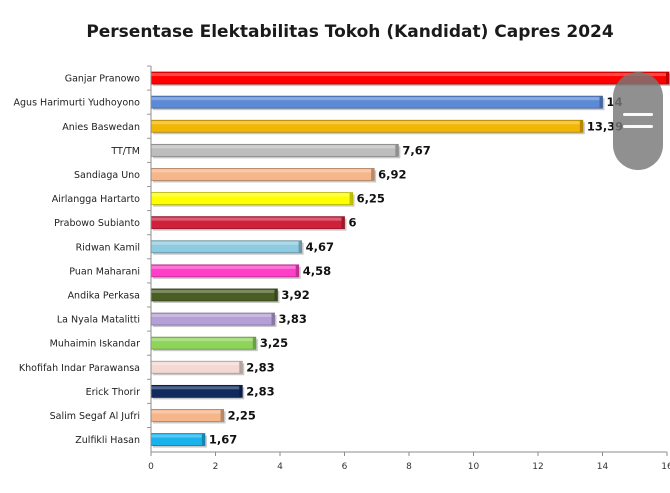 The image size is (670, 493). I want to click on value-label: 7,67, so click(416, 150).